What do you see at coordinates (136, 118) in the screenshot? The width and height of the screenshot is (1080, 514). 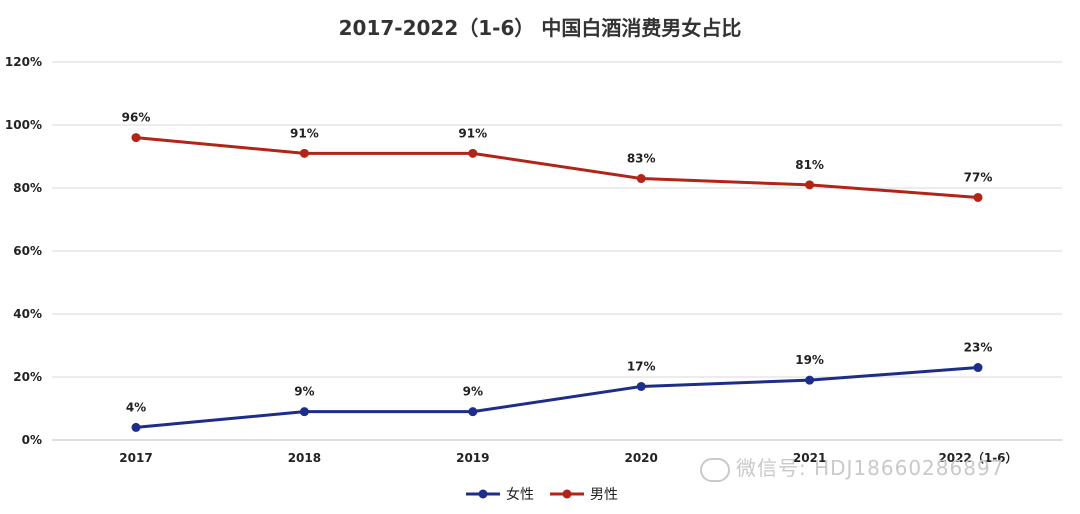 I see `data-label: 96%` at bounding box center [136, 118].